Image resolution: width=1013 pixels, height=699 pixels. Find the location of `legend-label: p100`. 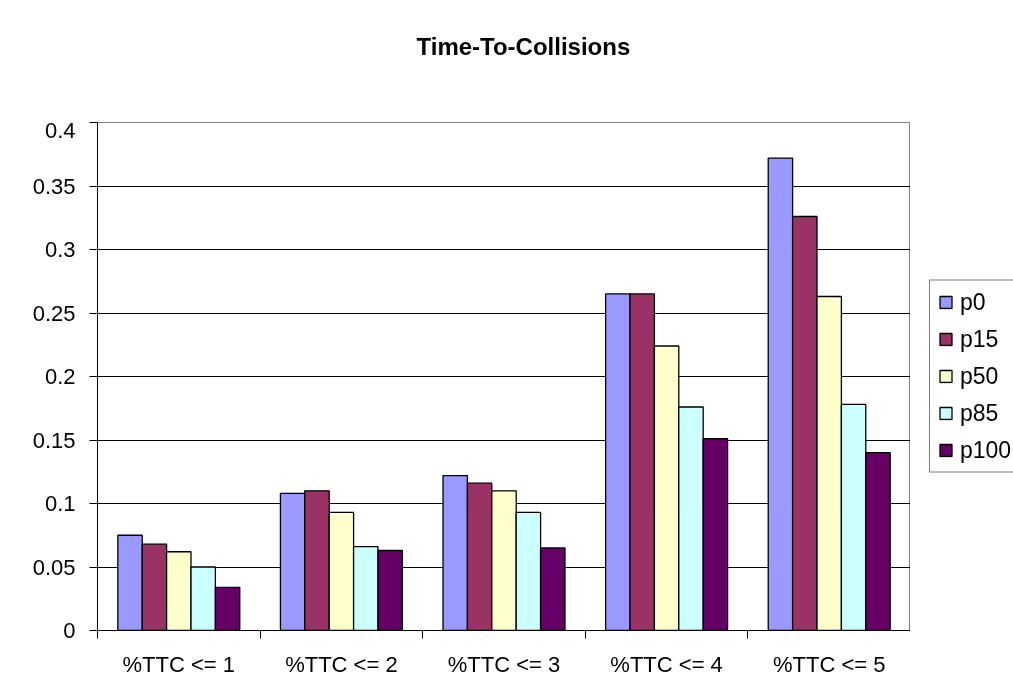

legend-label: p100 is located at coordinates (986, 450).